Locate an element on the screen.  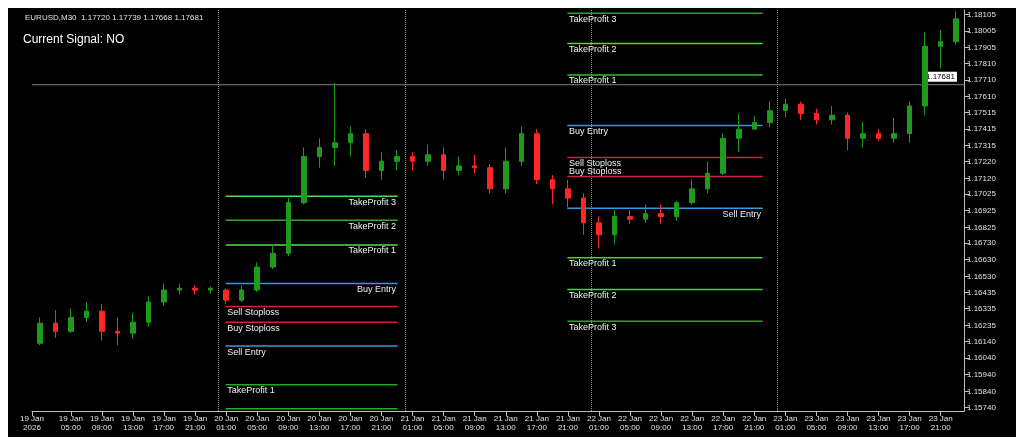
y-tick-label: 1.17610 is located at coordinates (982, 97).